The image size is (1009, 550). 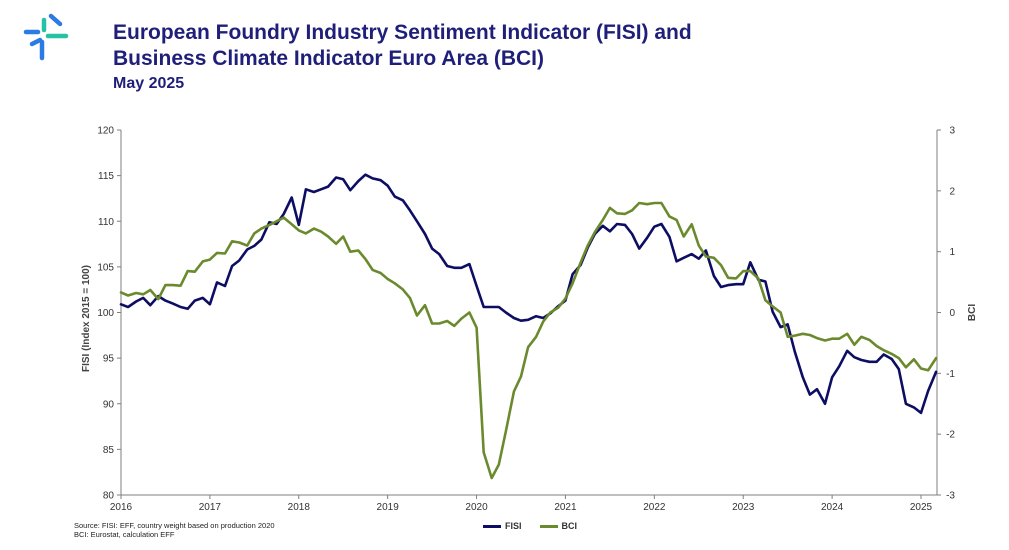 I want to click on y-left-tick-label: 110, so click(x=106, y=222).